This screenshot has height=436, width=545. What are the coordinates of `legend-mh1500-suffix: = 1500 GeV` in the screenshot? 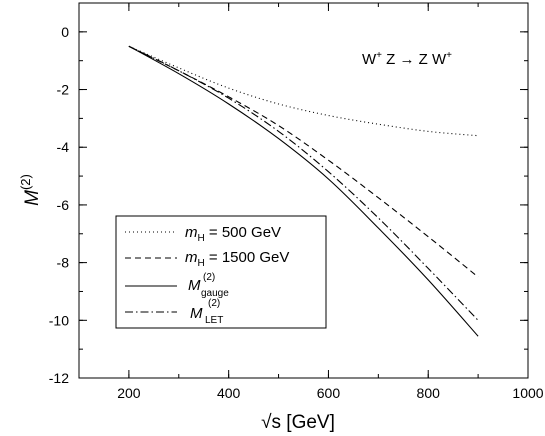 It's located at (247, 257).